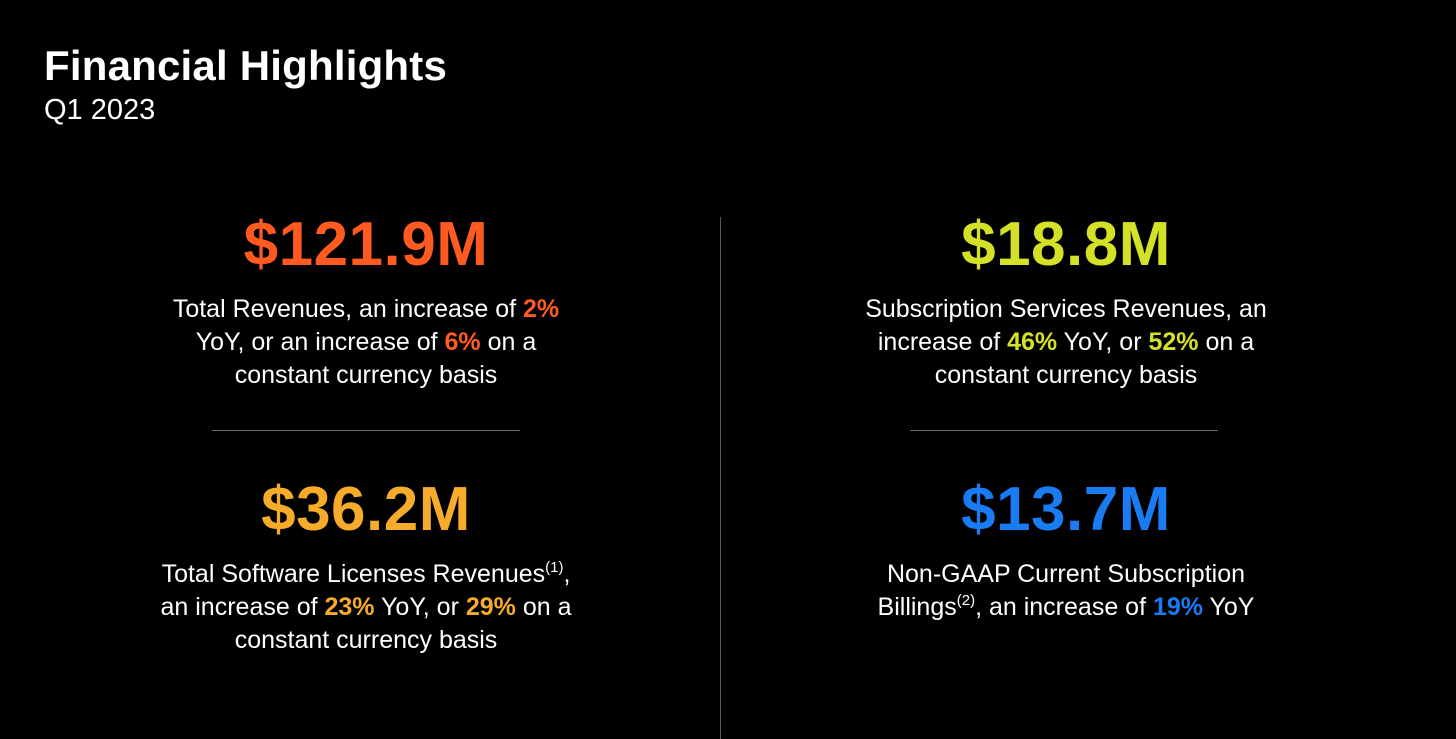  Describe the element at coordinates (320, 342) in the screenshot. I see `desc-text: YoY, or an increase of` at that location.